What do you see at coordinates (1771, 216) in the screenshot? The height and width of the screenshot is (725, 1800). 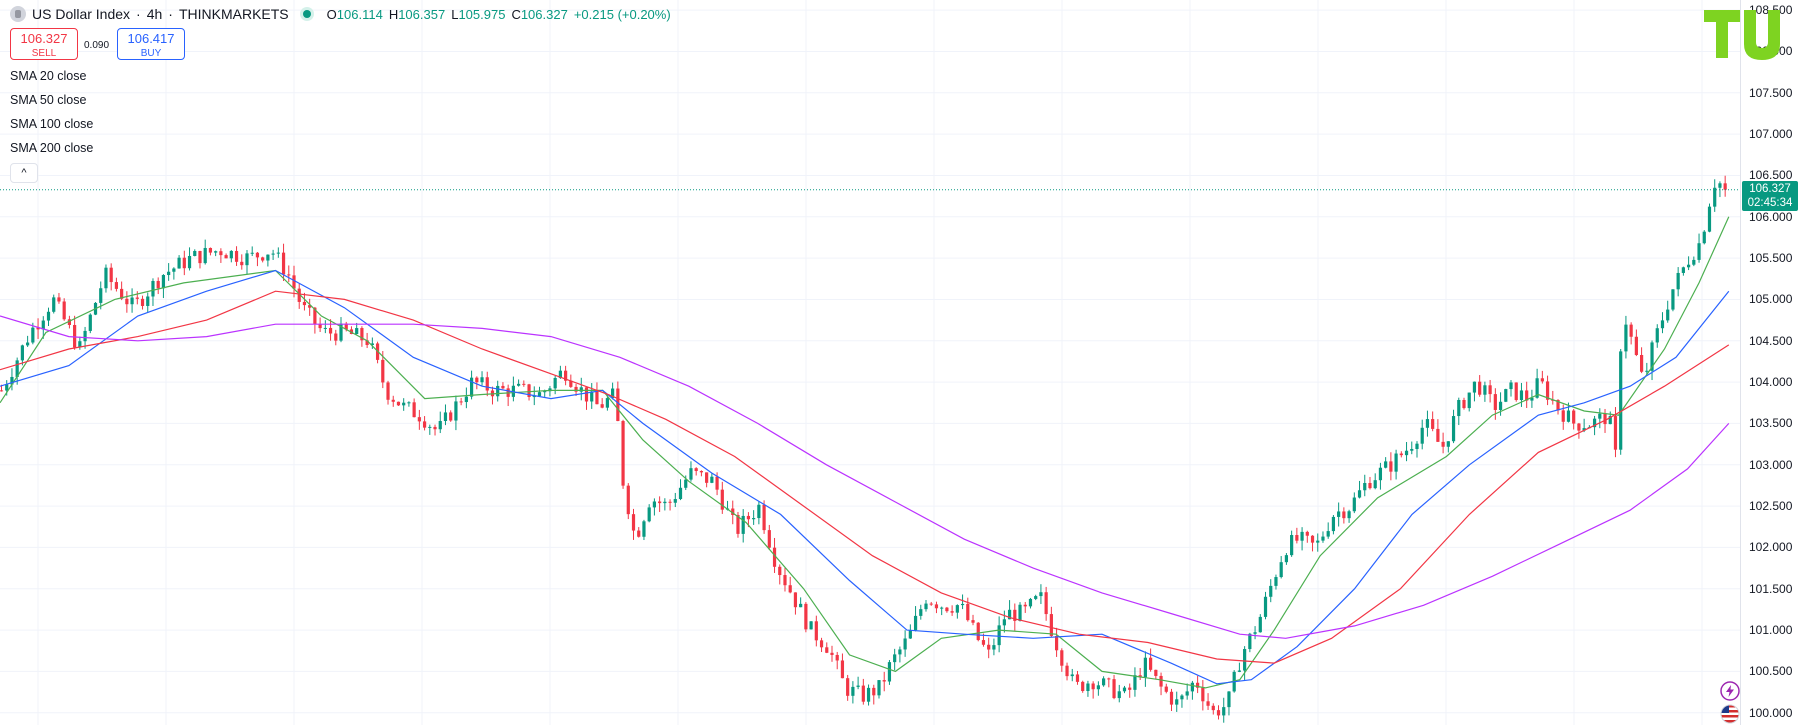 I see `price-axis-tick: 106.000` at bounding box center [1771, 216].